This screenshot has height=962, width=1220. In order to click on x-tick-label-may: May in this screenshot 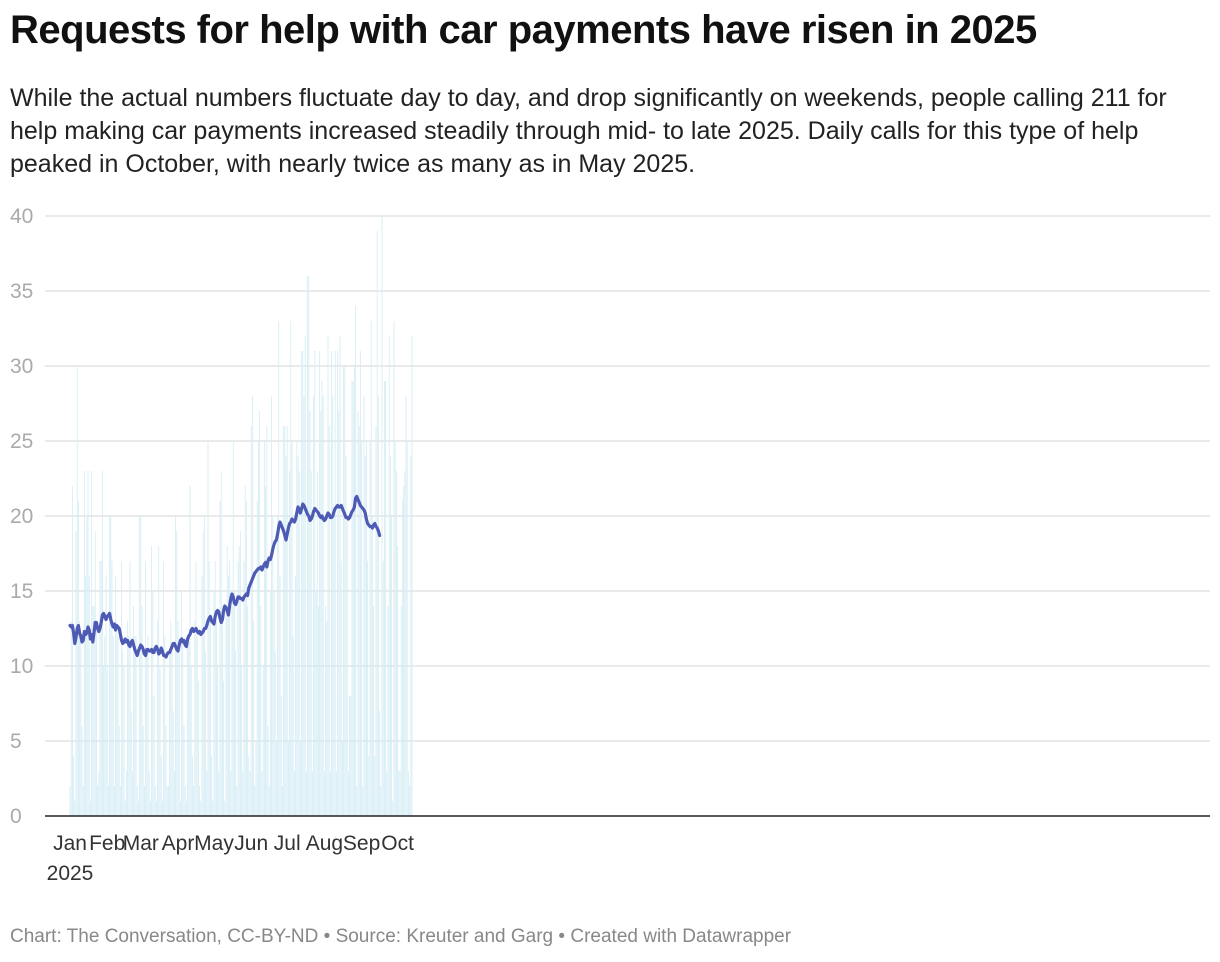, I will do `click(214, 843)`.